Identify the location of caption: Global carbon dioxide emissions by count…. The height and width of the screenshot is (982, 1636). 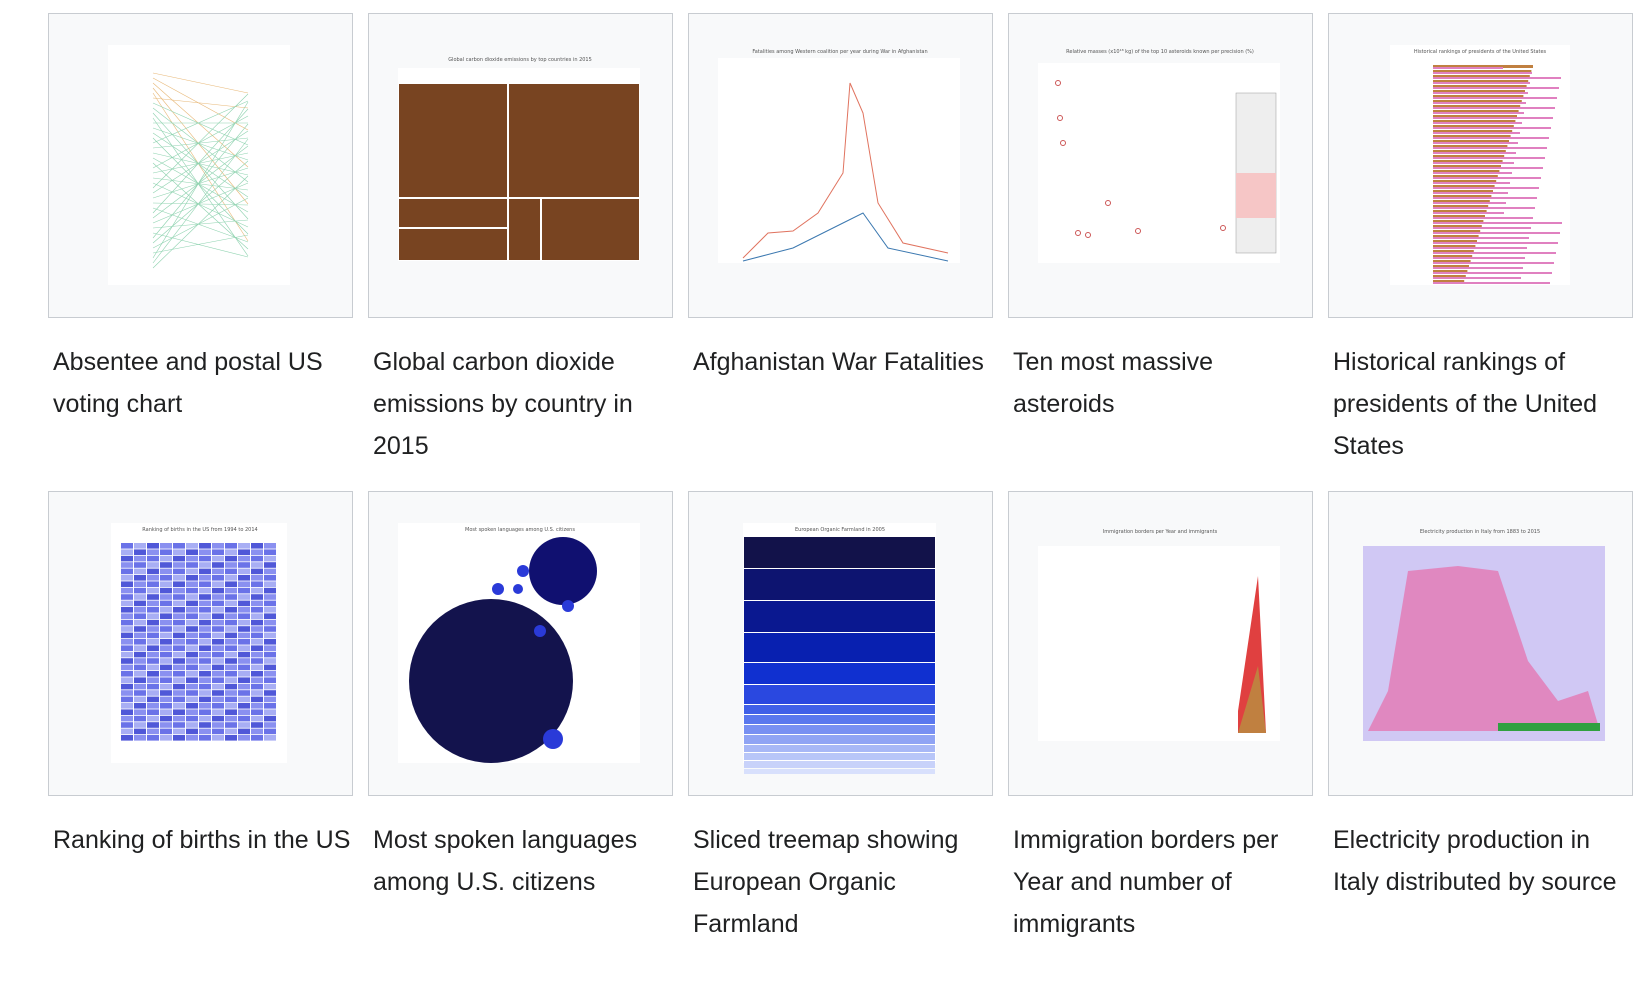
(503, 404).